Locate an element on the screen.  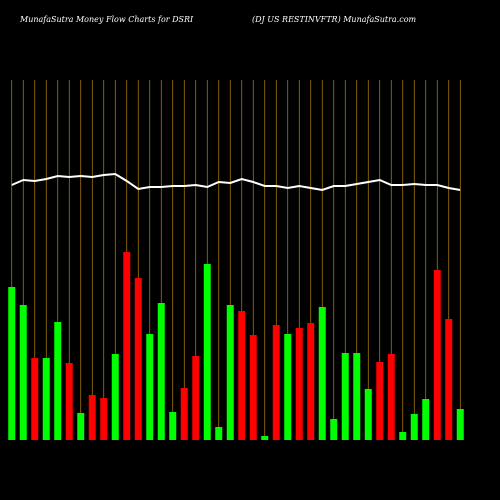
price-line is located at coordinates (236, 182).